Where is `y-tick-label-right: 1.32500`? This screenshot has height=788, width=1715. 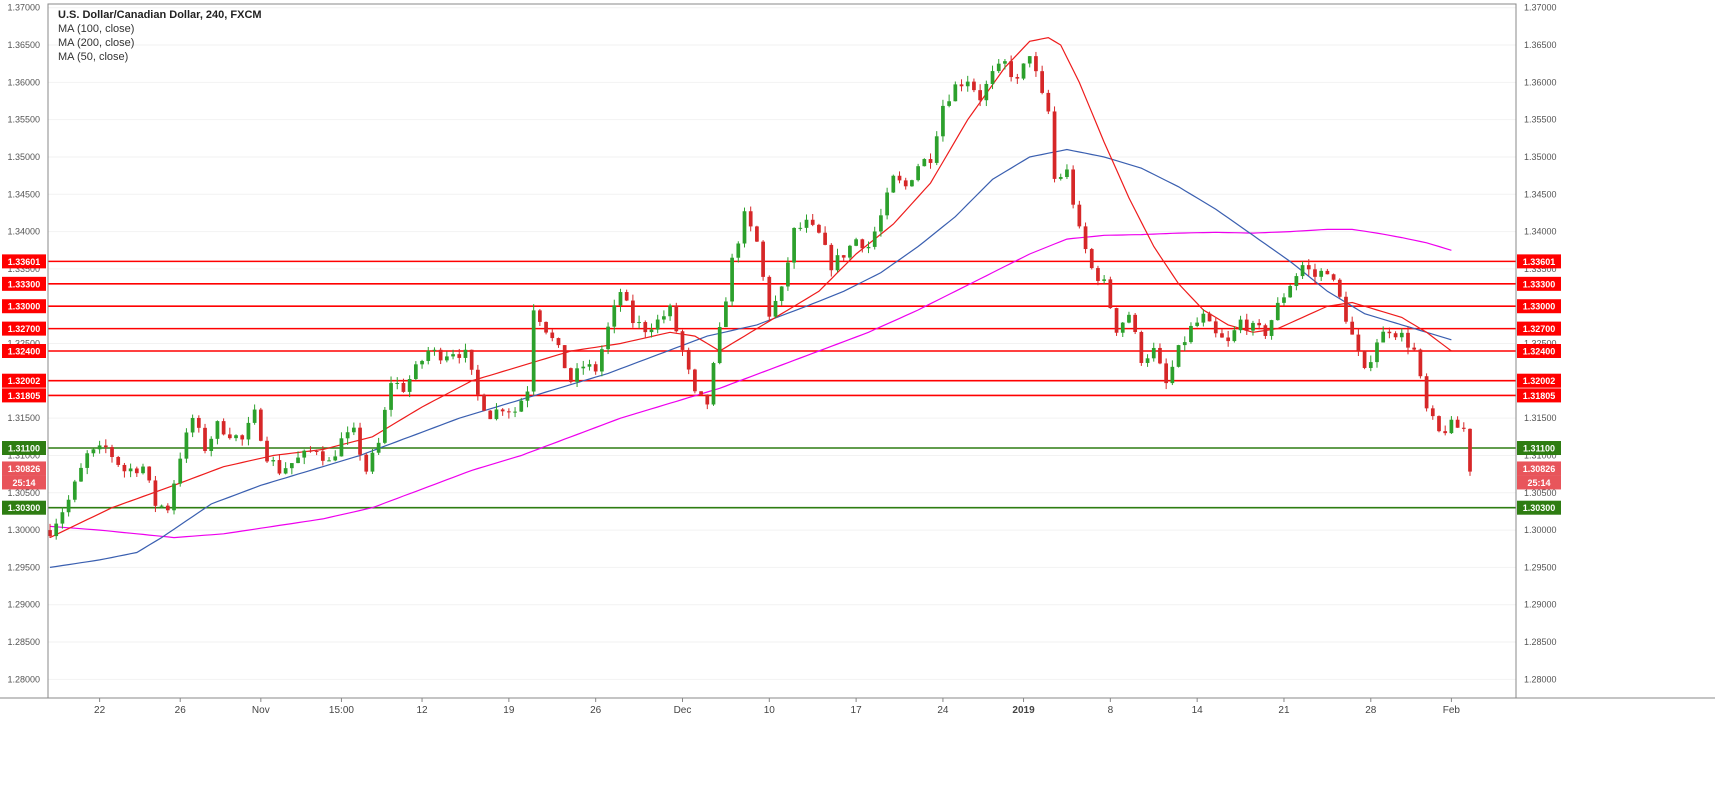
y-tick-label-right: 1.32500 is located at coordinates (1540, 344).